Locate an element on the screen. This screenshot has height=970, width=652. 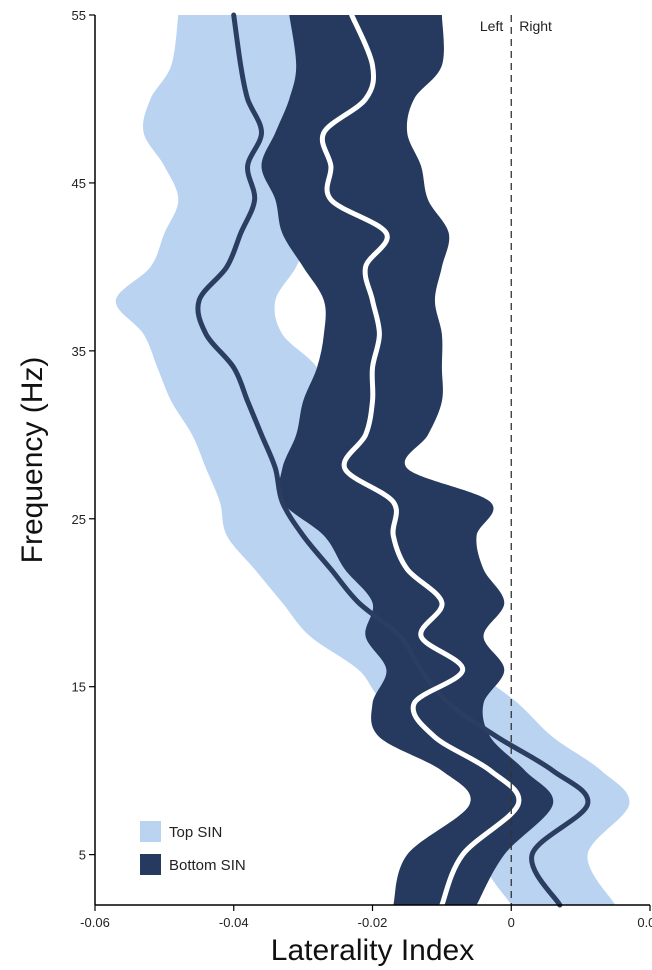
y-tick-label: 55 is located at coordinates (79, 15).